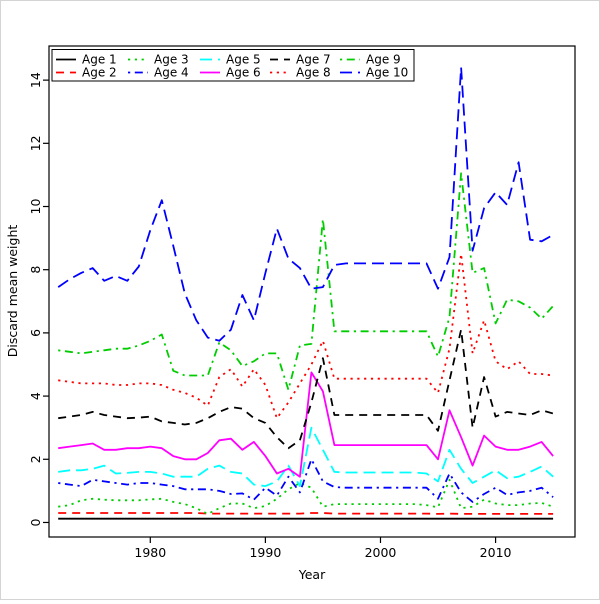 Image resolution: width=600 pixels, height=604 pixels. What do you see at coordinates (35, 143) in the screenshot?
I see `y-tick-label: 12` at bounding box center [35, 143].